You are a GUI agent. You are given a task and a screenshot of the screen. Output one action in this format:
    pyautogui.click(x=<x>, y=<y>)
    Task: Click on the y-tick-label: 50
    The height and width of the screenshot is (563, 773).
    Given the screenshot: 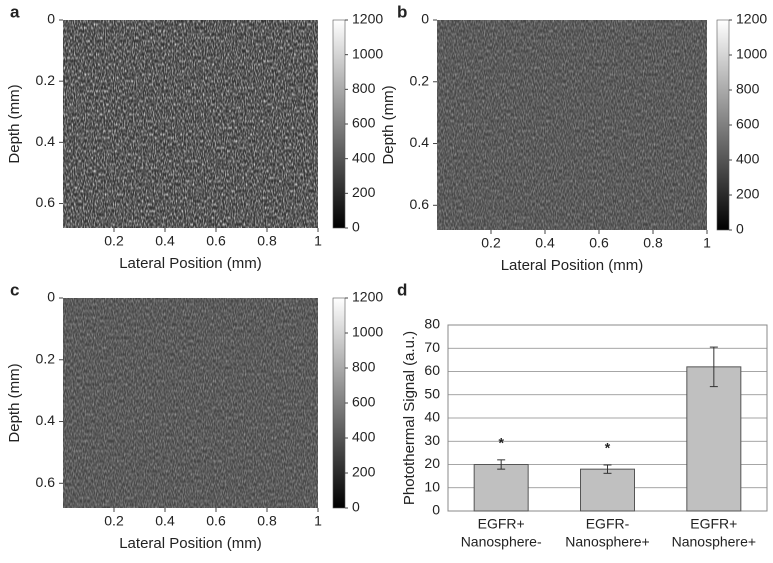 What is the action you would take?
    pyautogui.click(x=432, y=393)
    